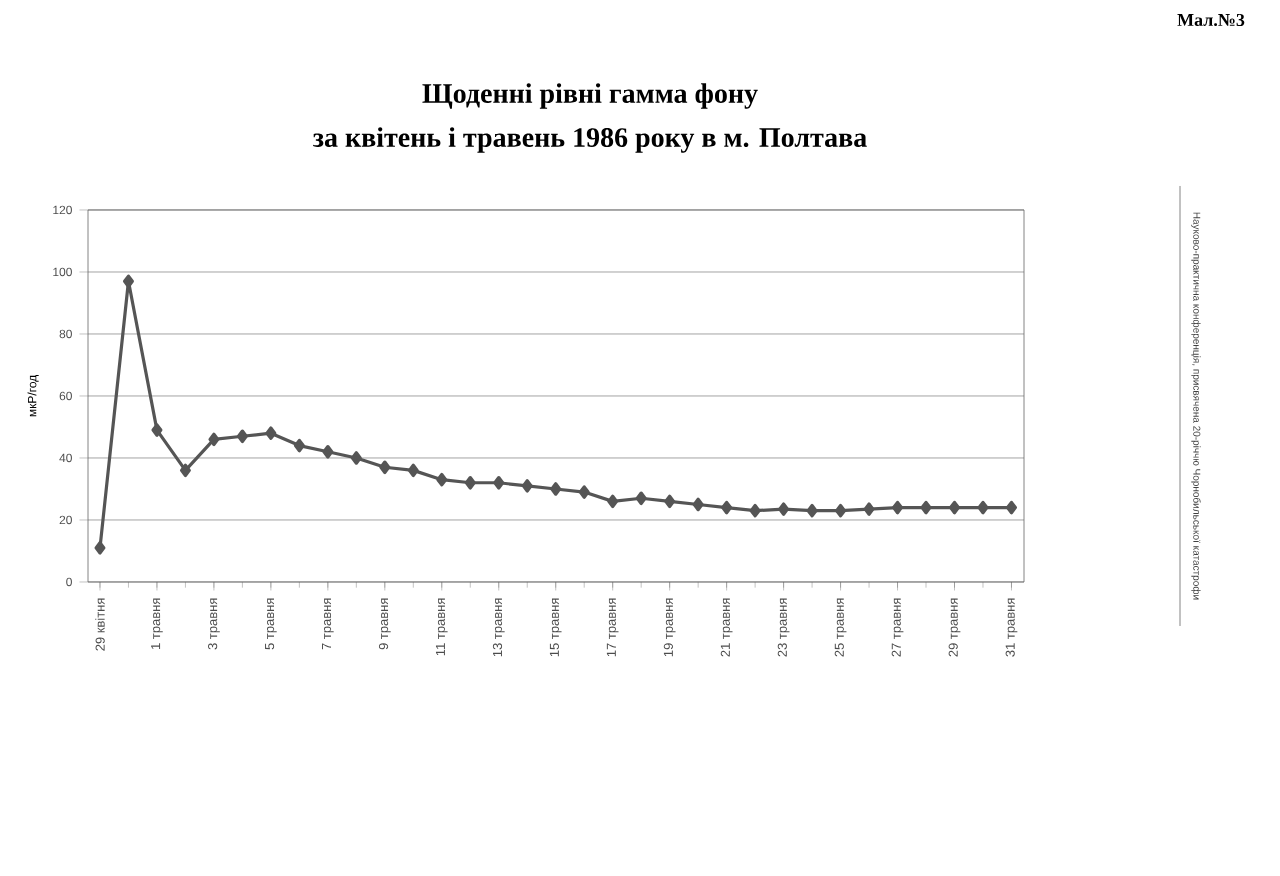  Describe the element at coordinates (590, 140) in the screenshot. I see `chart-subtitle: за квітень і травень 1986 року в м. Полтава` at that location.